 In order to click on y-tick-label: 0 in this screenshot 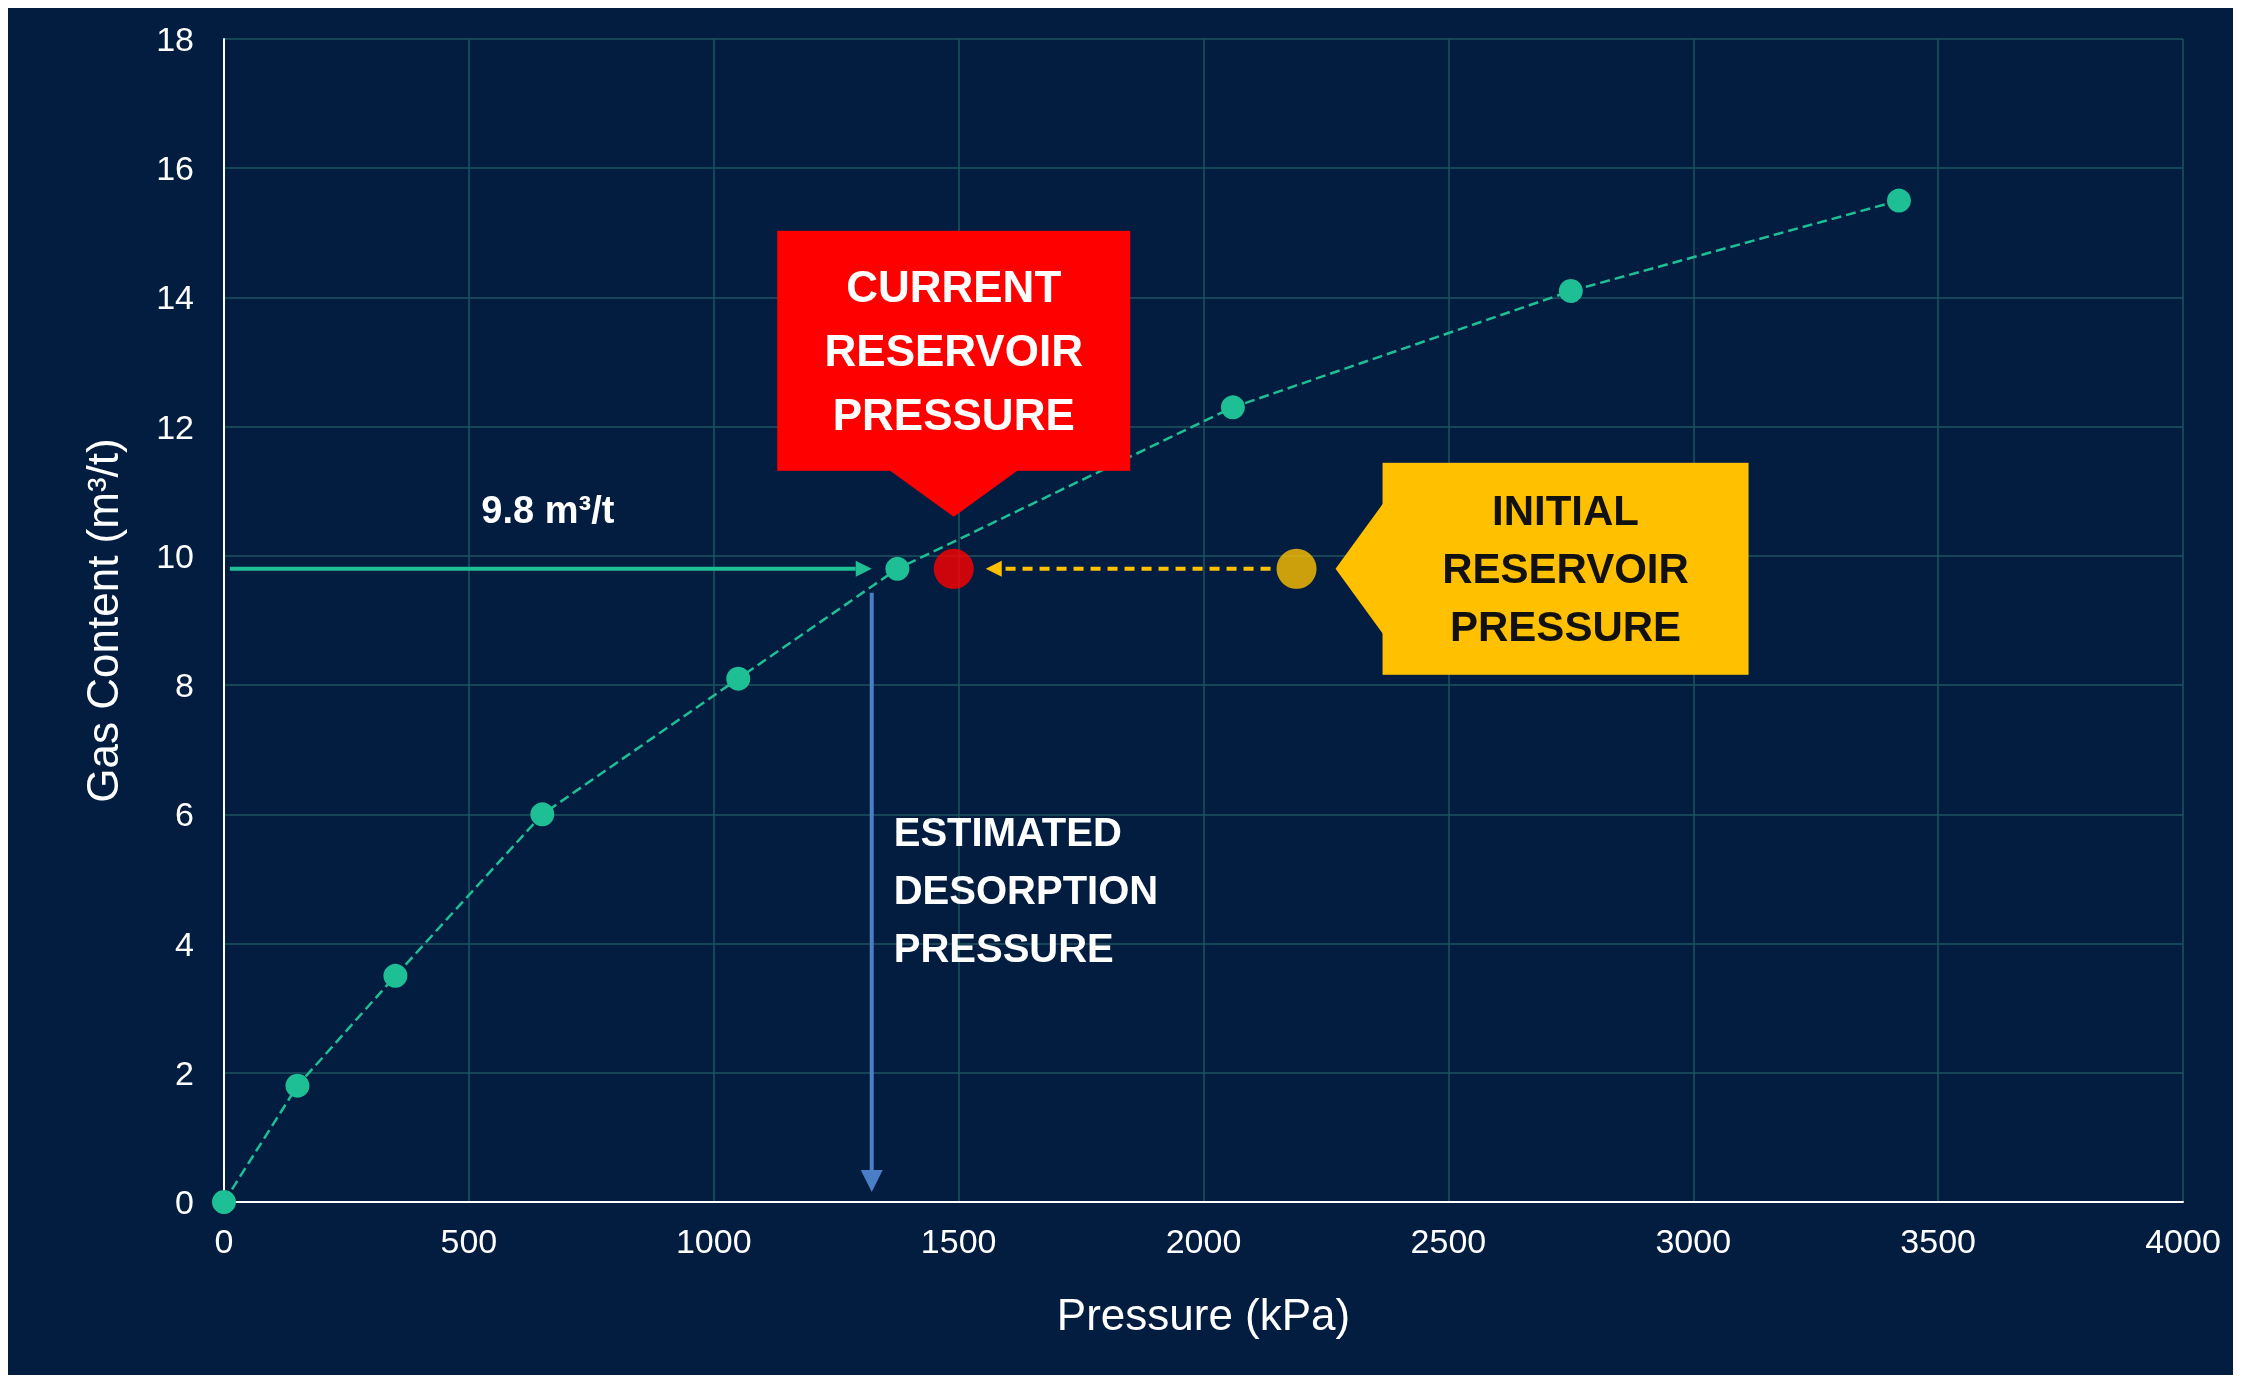, I will do `click(184, 1202)`.